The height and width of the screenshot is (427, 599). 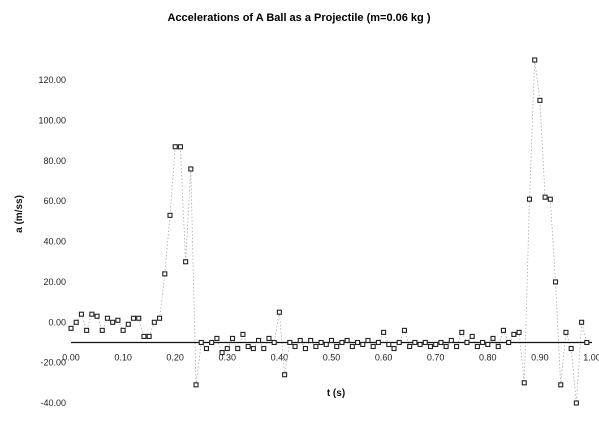 What do you see at coordinates (336, 393) in the screenshot?
I see `x-axis-label: t (s)` at bounding box center [336, 393].